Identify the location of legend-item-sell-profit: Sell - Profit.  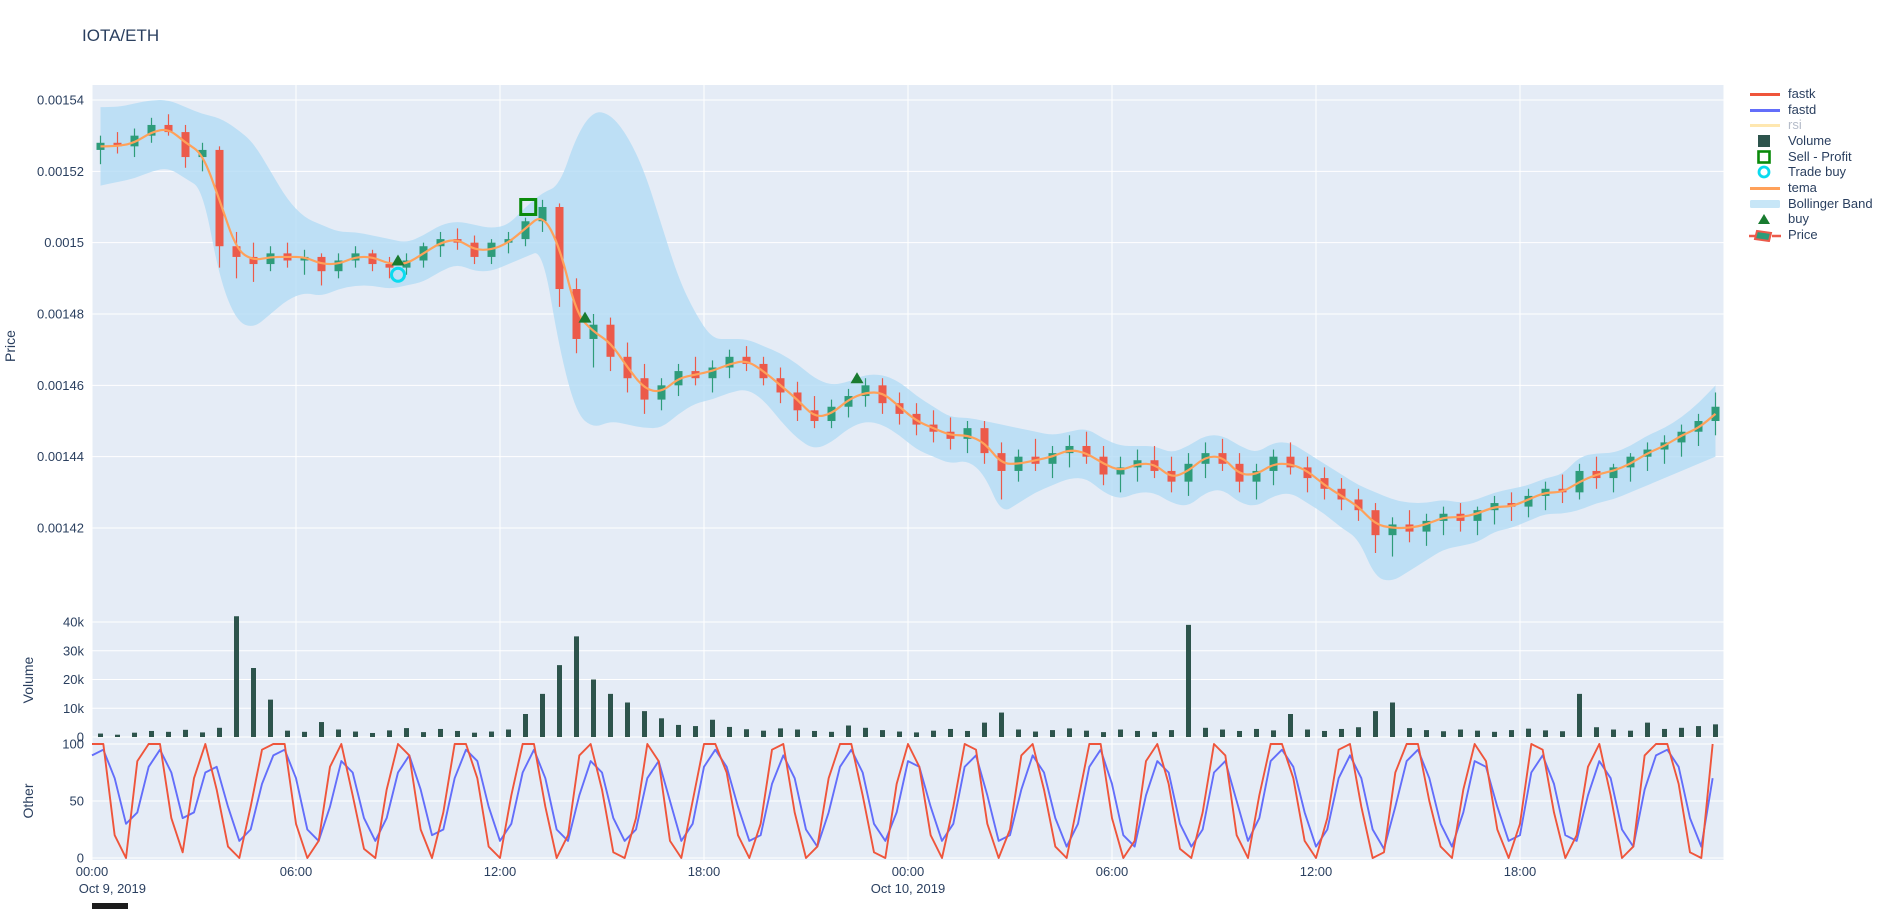
(1810, 157).